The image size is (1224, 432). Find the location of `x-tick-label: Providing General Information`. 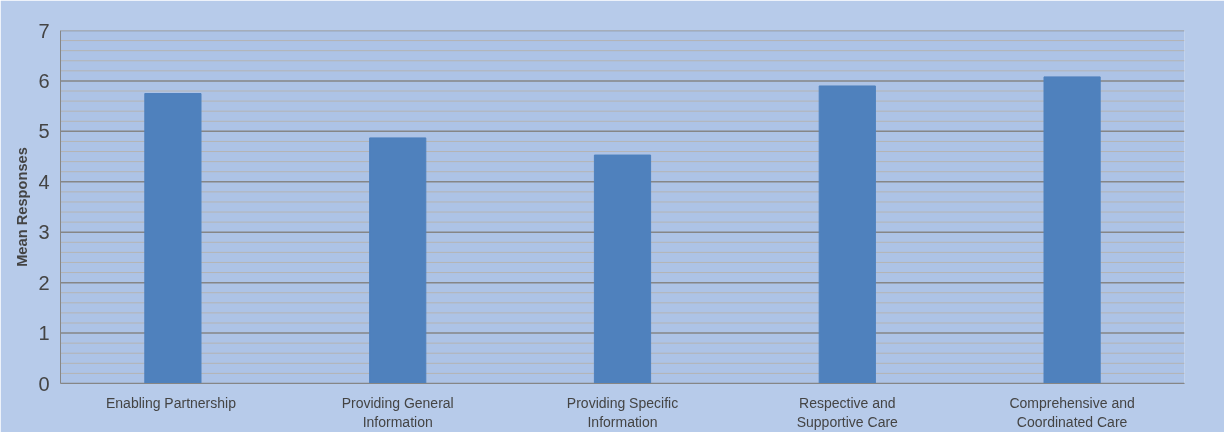

x-tick-label: Providing General Information is located at coordinates (397, 412).